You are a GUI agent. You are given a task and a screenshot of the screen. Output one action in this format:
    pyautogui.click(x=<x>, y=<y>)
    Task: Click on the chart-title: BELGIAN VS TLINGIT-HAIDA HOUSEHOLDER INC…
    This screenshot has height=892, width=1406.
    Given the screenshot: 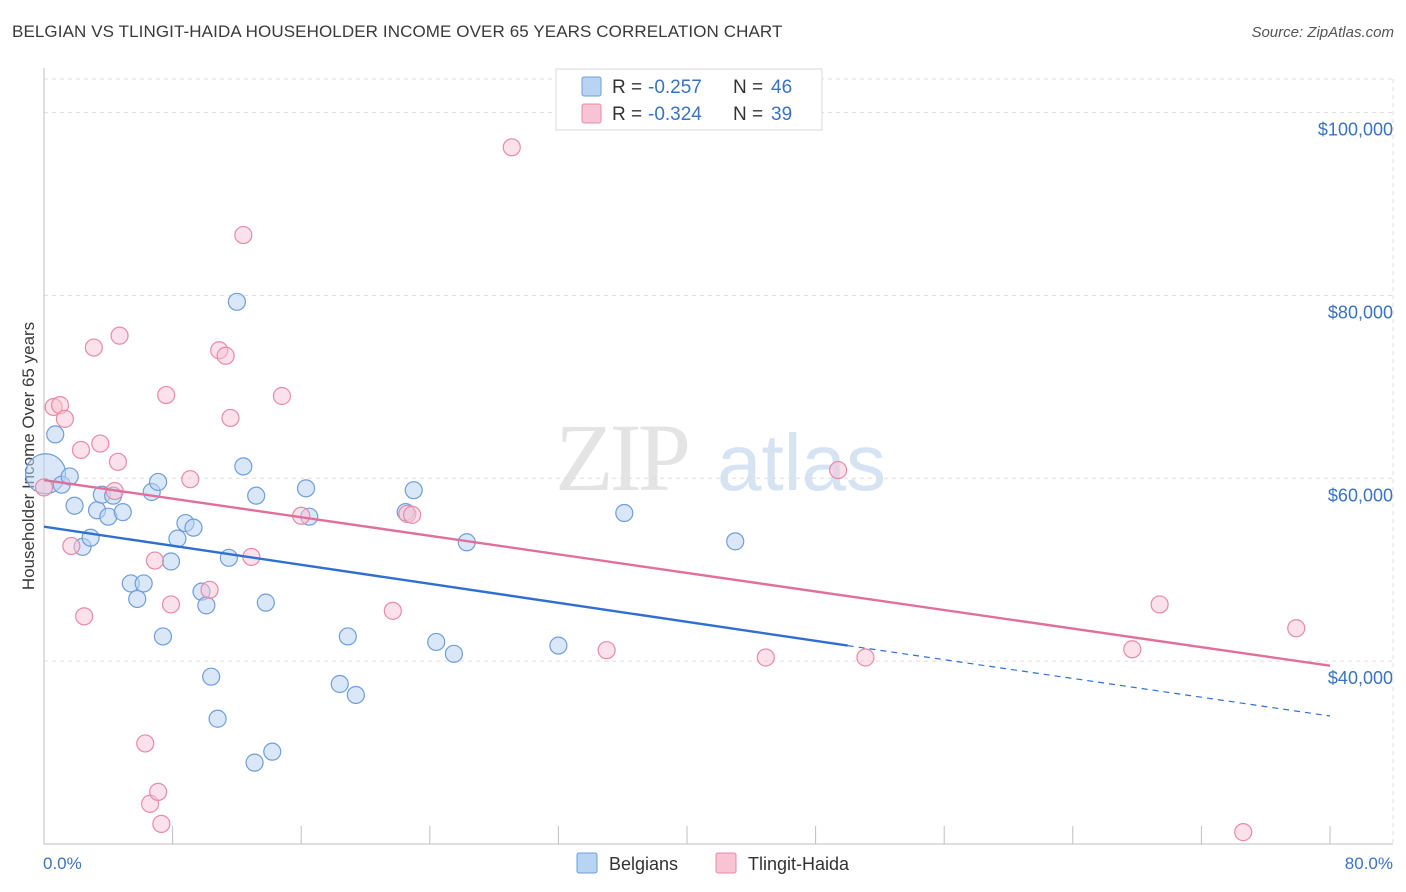 What is the action you would take?
    pyautogui.click(x=397, y=31)
    